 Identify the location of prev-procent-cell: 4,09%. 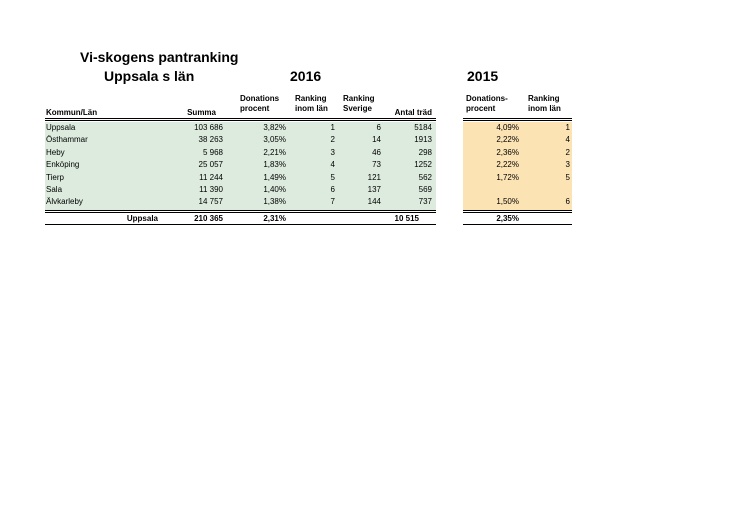
(507, 127).